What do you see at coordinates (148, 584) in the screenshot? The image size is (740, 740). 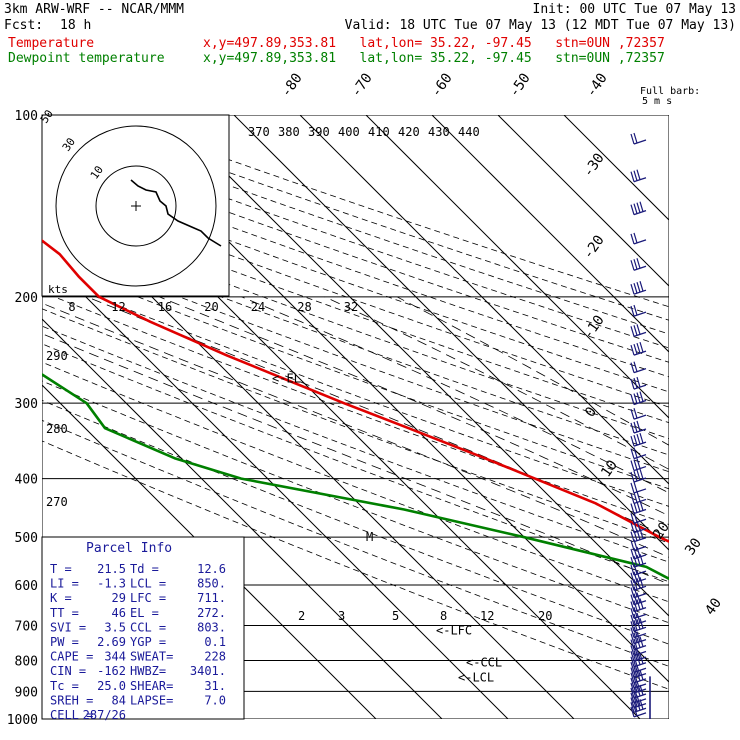 I see `parcel-field-label: LCL =` at bounding box center [148, 584].